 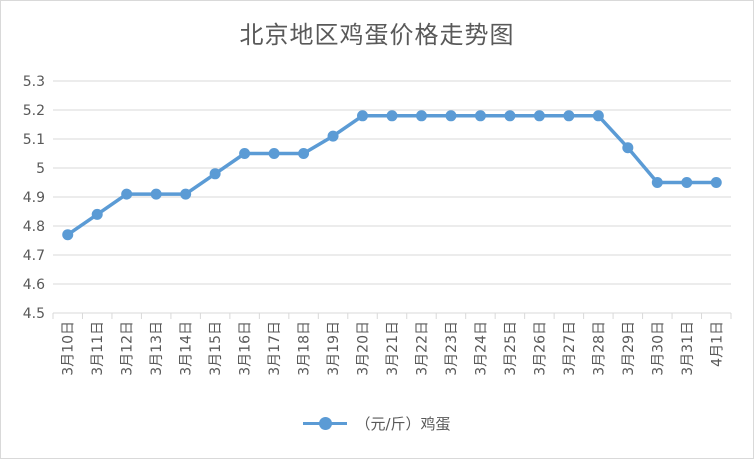 What do you see at coordinates (34, 82) in the screenshot?
I see `y-tick-label: 5.3` at bounding box center [34, 82].